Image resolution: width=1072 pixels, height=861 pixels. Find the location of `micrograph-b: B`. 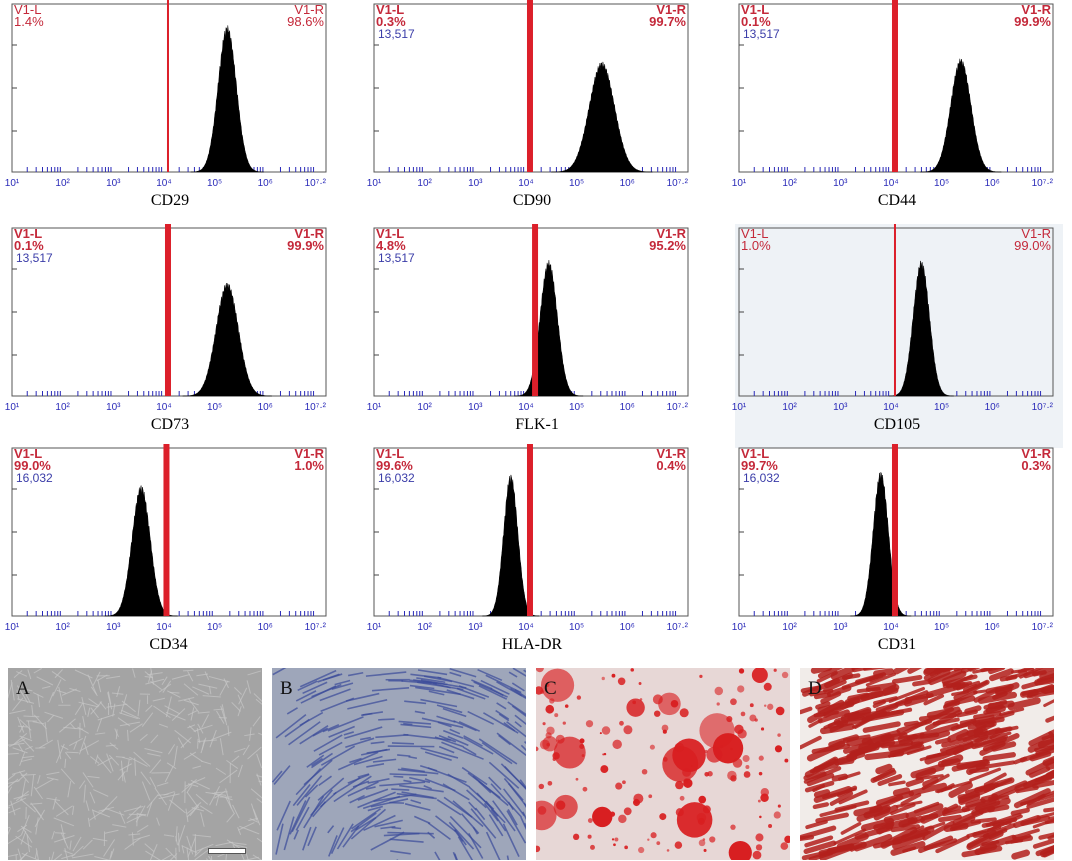

micrograph-b: B is located at coordinates (399, 764).